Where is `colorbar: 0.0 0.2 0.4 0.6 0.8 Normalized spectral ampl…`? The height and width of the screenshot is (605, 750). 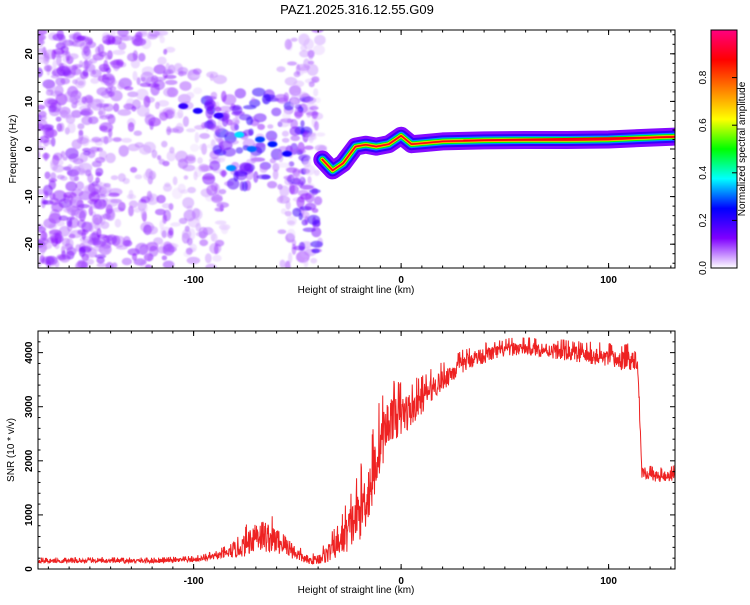 colorbar: 0.0 0.2 0.4 0.6 0.8 Normalized spectral ampl… is located at coordinates (723, 152).